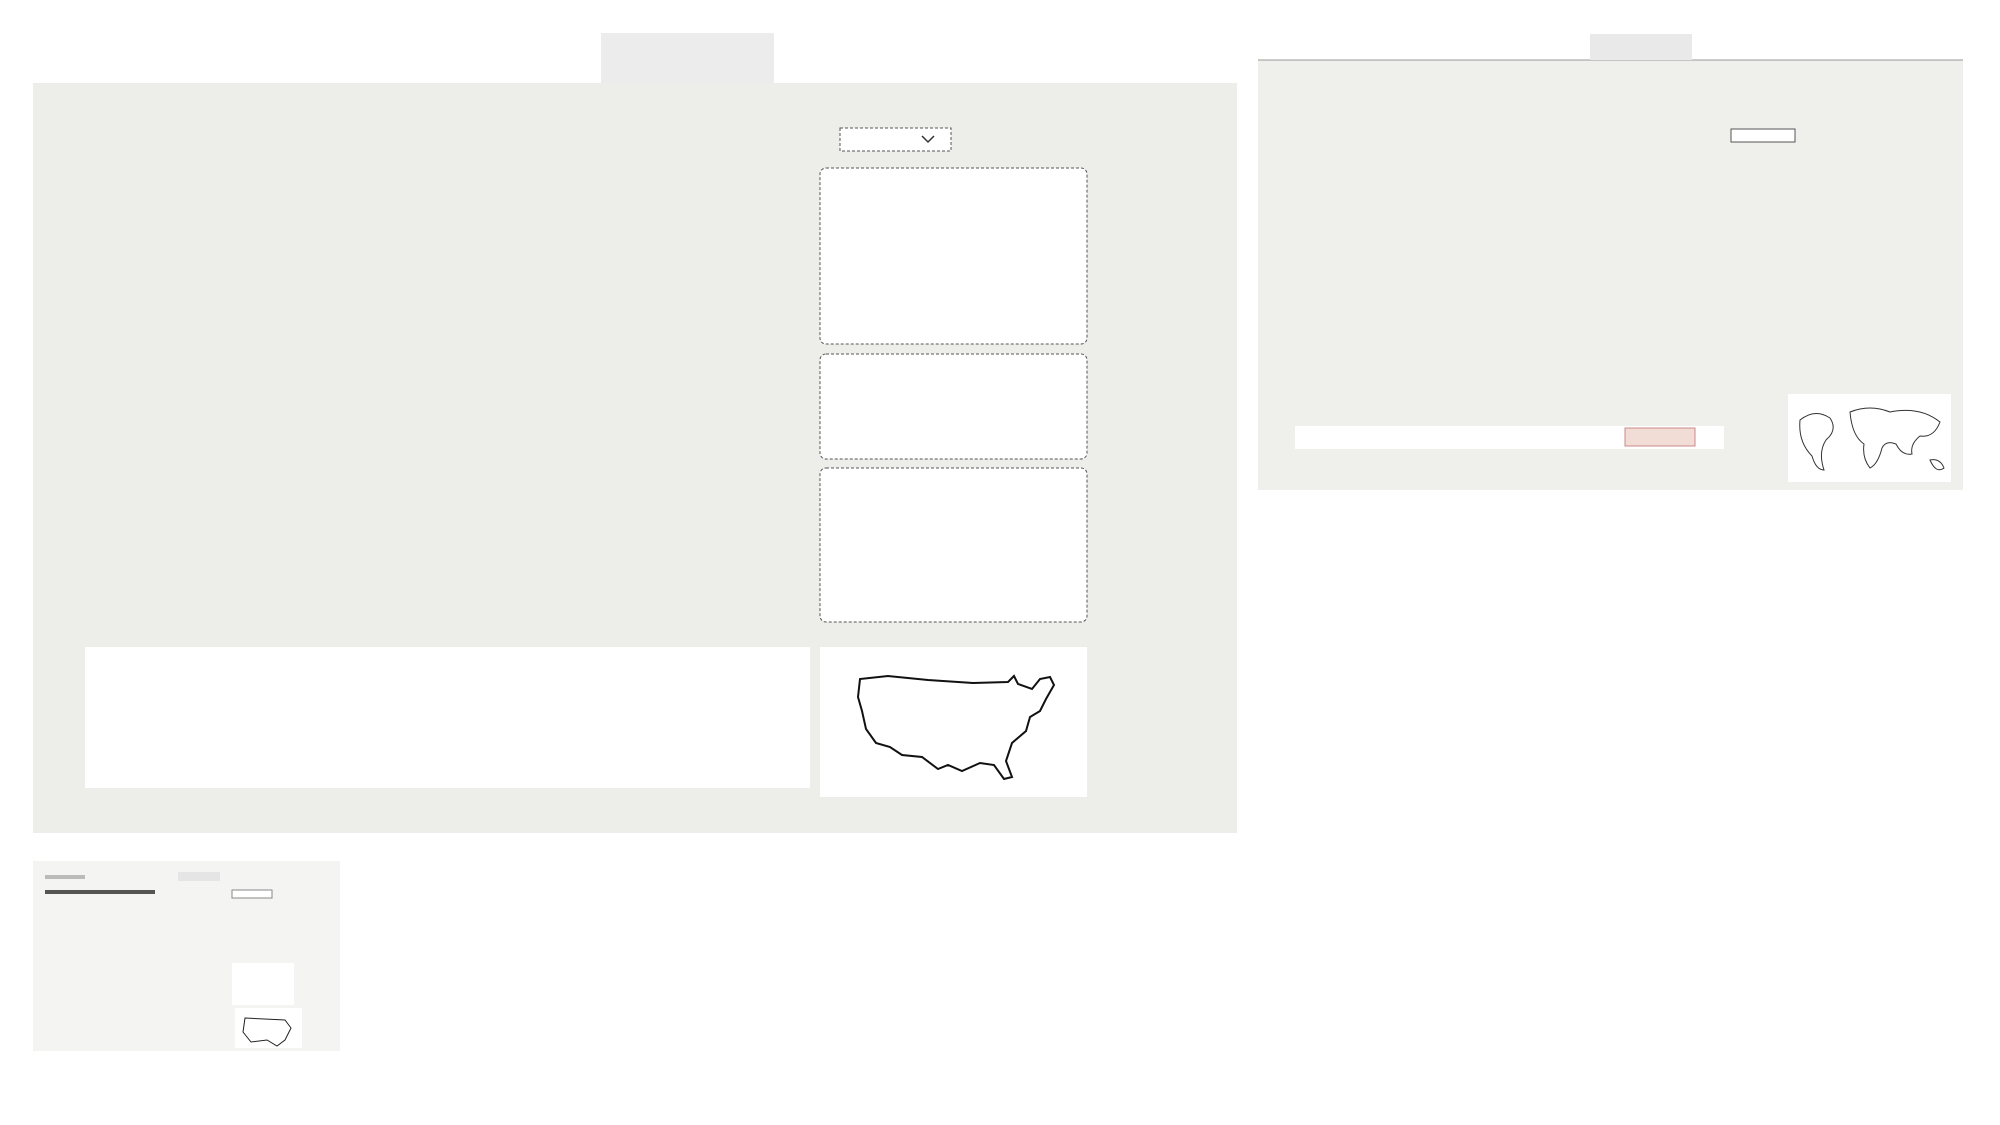 This screenshot has width=2000, height=1125. What do you see at coordinates (199, 876) in the screenshot?
I see `thumb-tab` at bounding box center [199, 876].